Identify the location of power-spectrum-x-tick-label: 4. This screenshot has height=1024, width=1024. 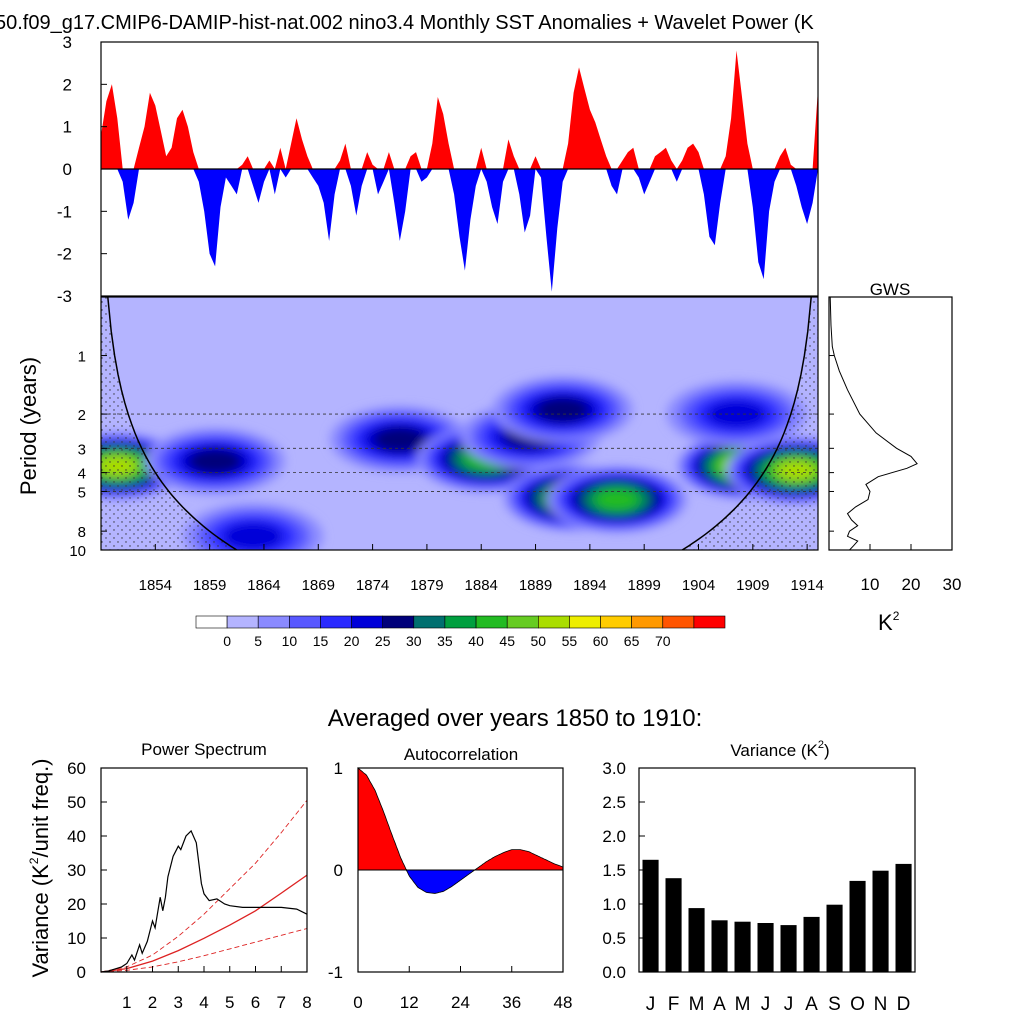
(203, 1002).